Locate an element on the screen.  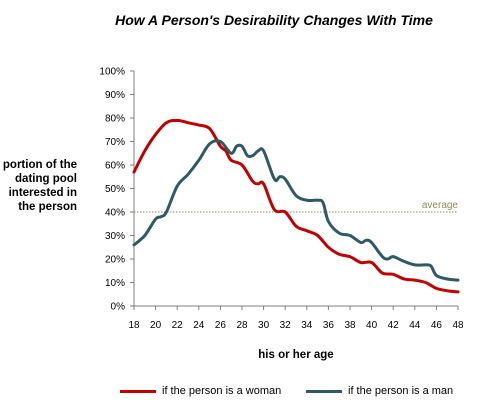
y-tick-label: 90% is located at coordinates (115, 95).